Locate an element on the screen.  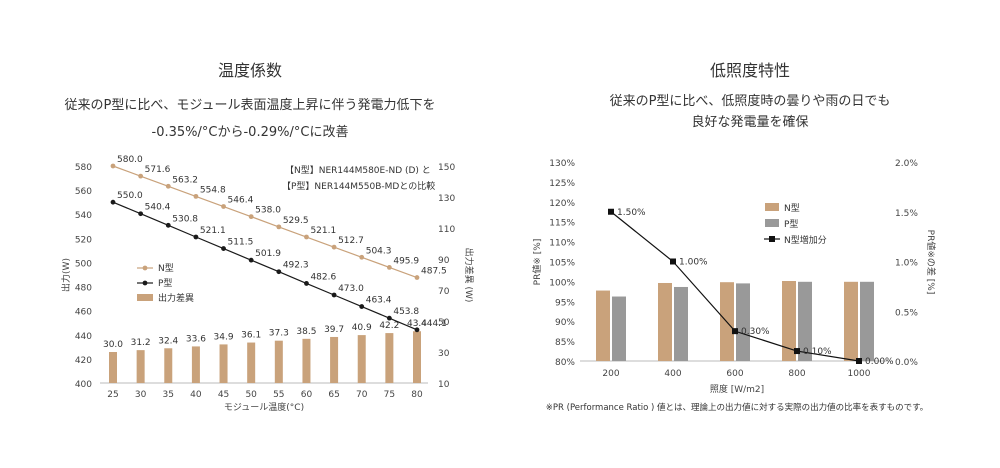
legend-p-swatch-dot is located at coordinates (145, 283).